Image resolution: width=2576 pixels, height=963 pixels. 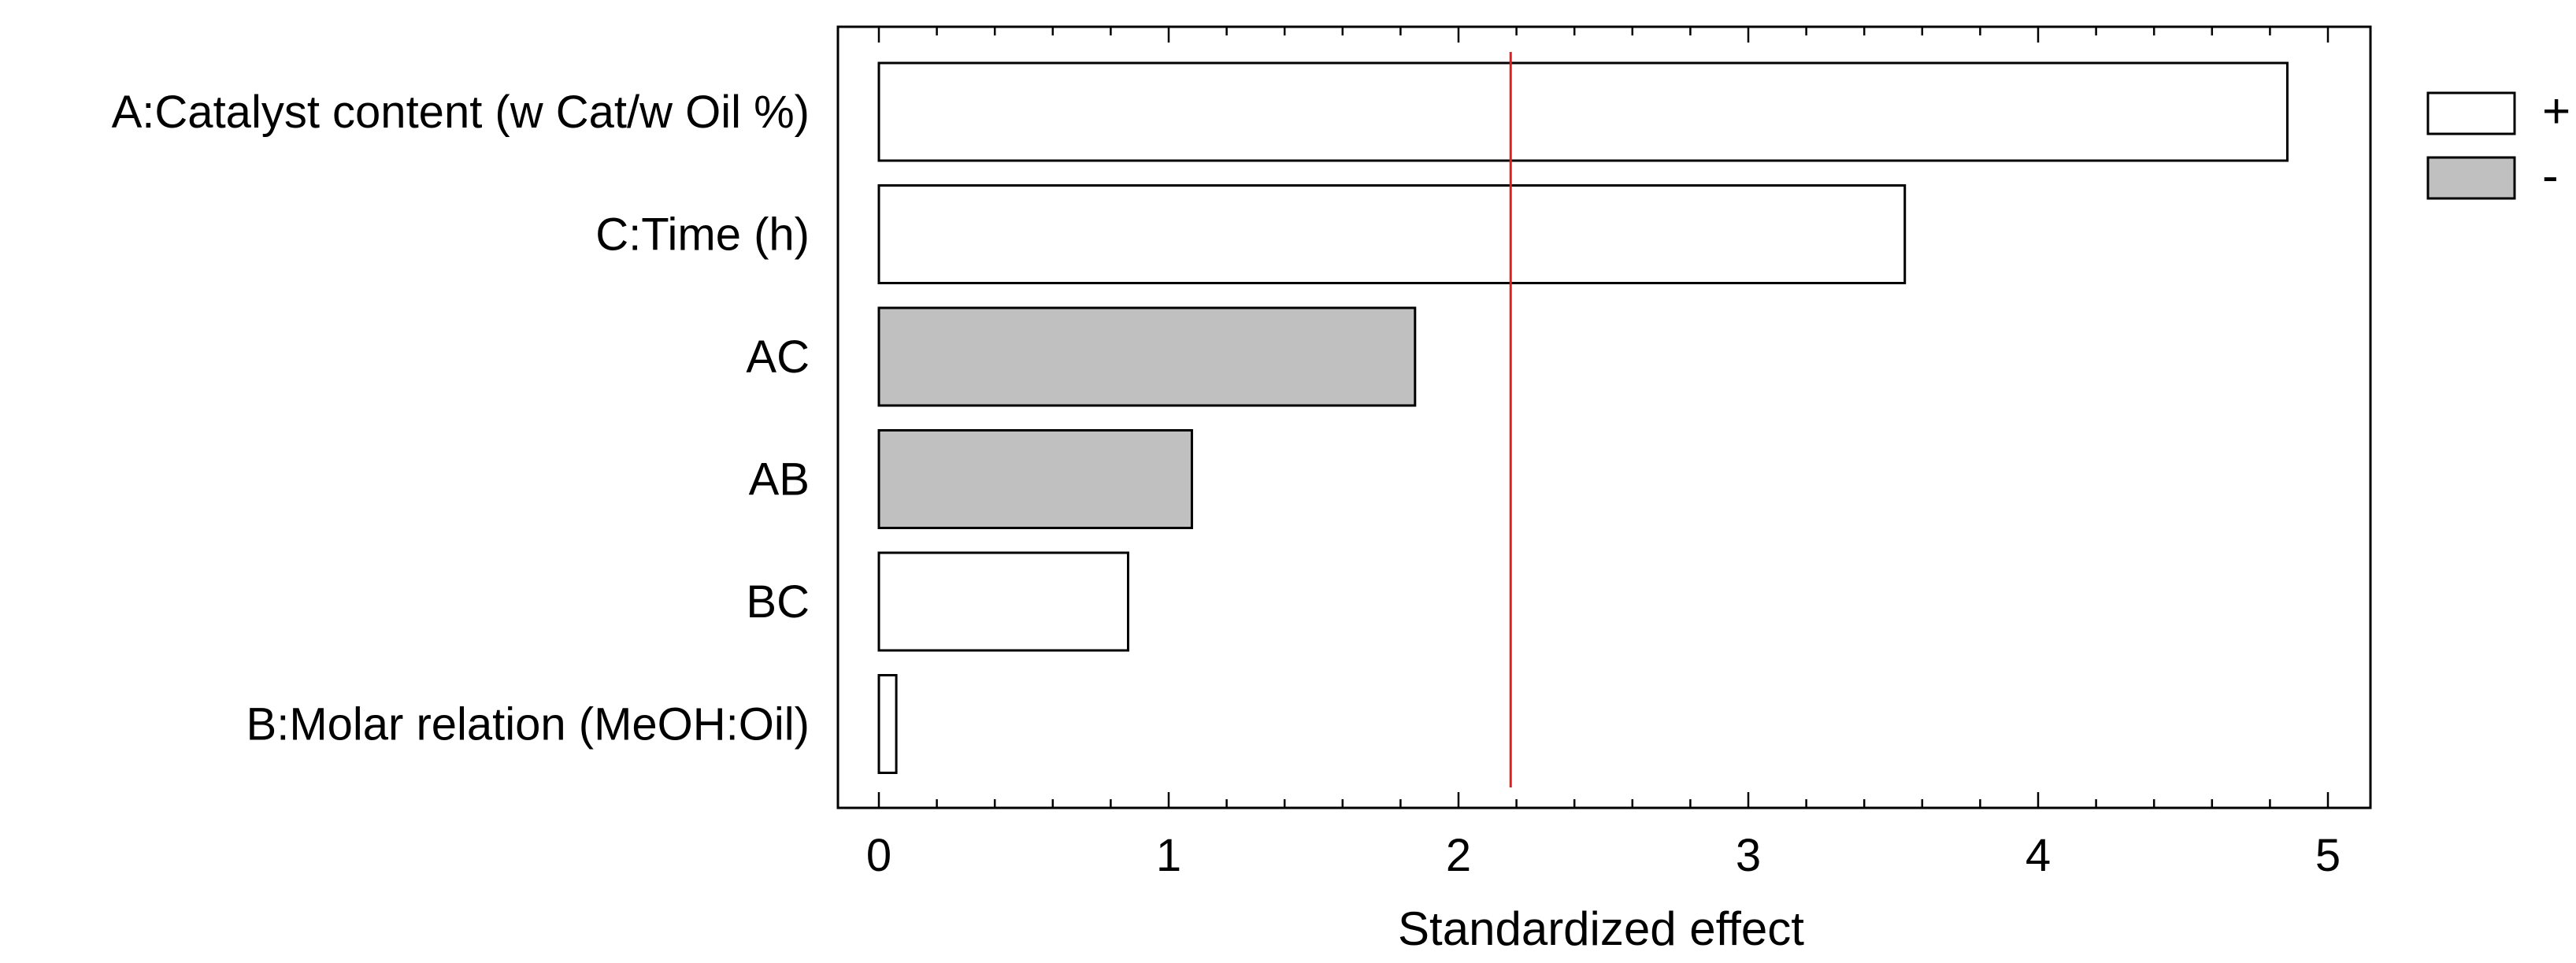 I want to click on category-label-3: AB, so click(x=779, y=480).